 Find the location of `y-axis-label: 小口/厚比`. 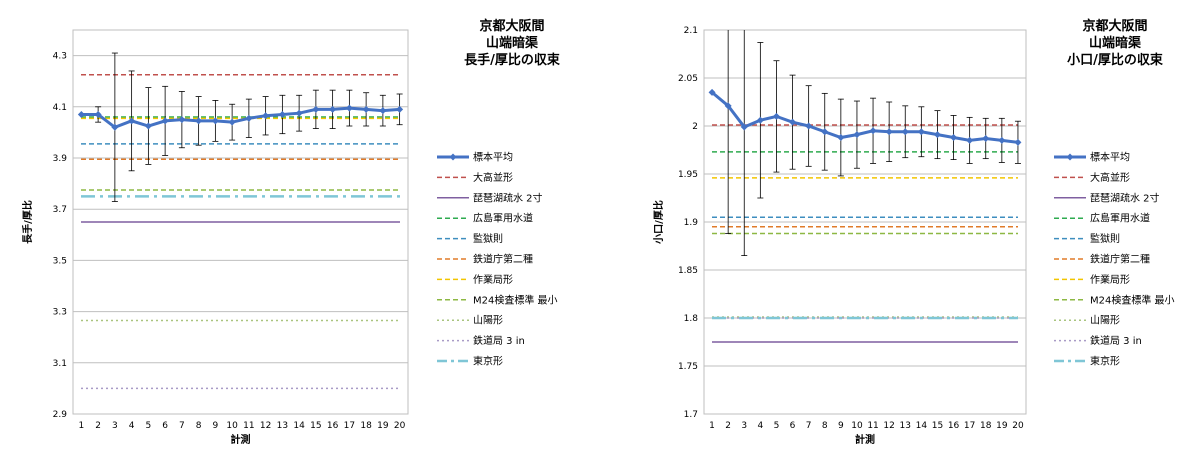

y-axis-label: 小口/厚比 is located at coordinates (658, 222).